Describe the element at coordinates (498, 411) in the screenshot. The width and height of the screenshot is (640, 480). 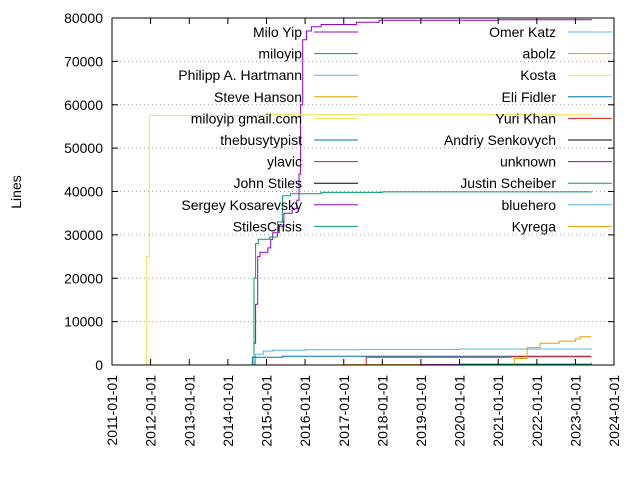
I see `x-tick-label: 2021-01-01` at that location.